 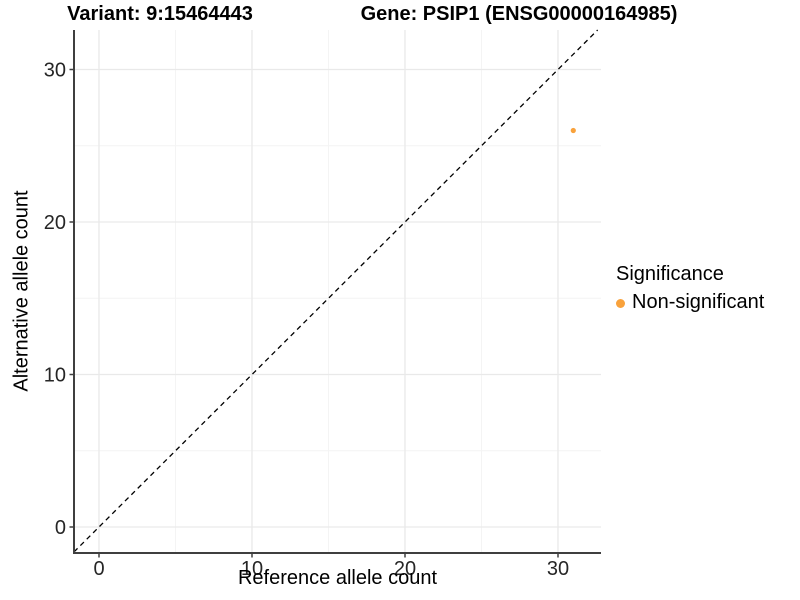 What do you see at coordinates (519, 14) in the screenshot?
I see `plot-title-gene: Gene: PSIP1 (ENSG00000164985)` at bounding box center [519, 14].